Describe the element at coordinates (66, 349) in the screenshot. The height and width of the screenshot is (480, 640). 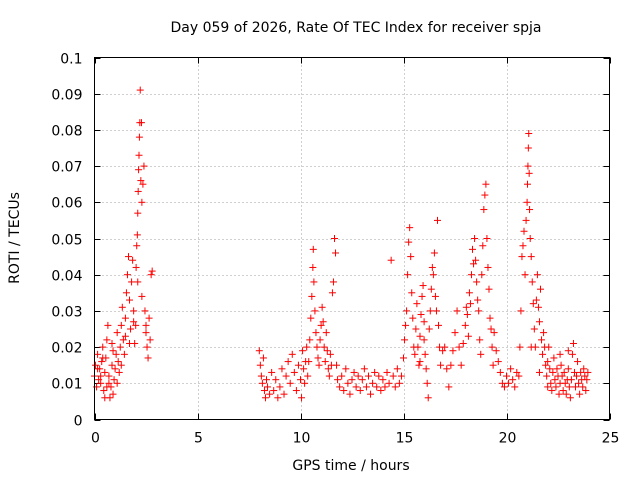
I see `y-tick-label: 0.02` at that location.